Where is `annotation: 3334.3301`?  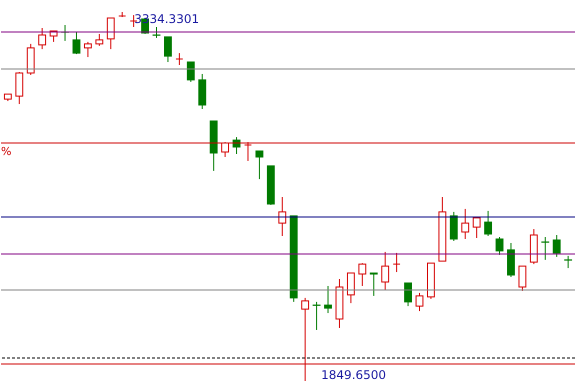
annotation: 3334.3301 is located at coordinates (167, 19).